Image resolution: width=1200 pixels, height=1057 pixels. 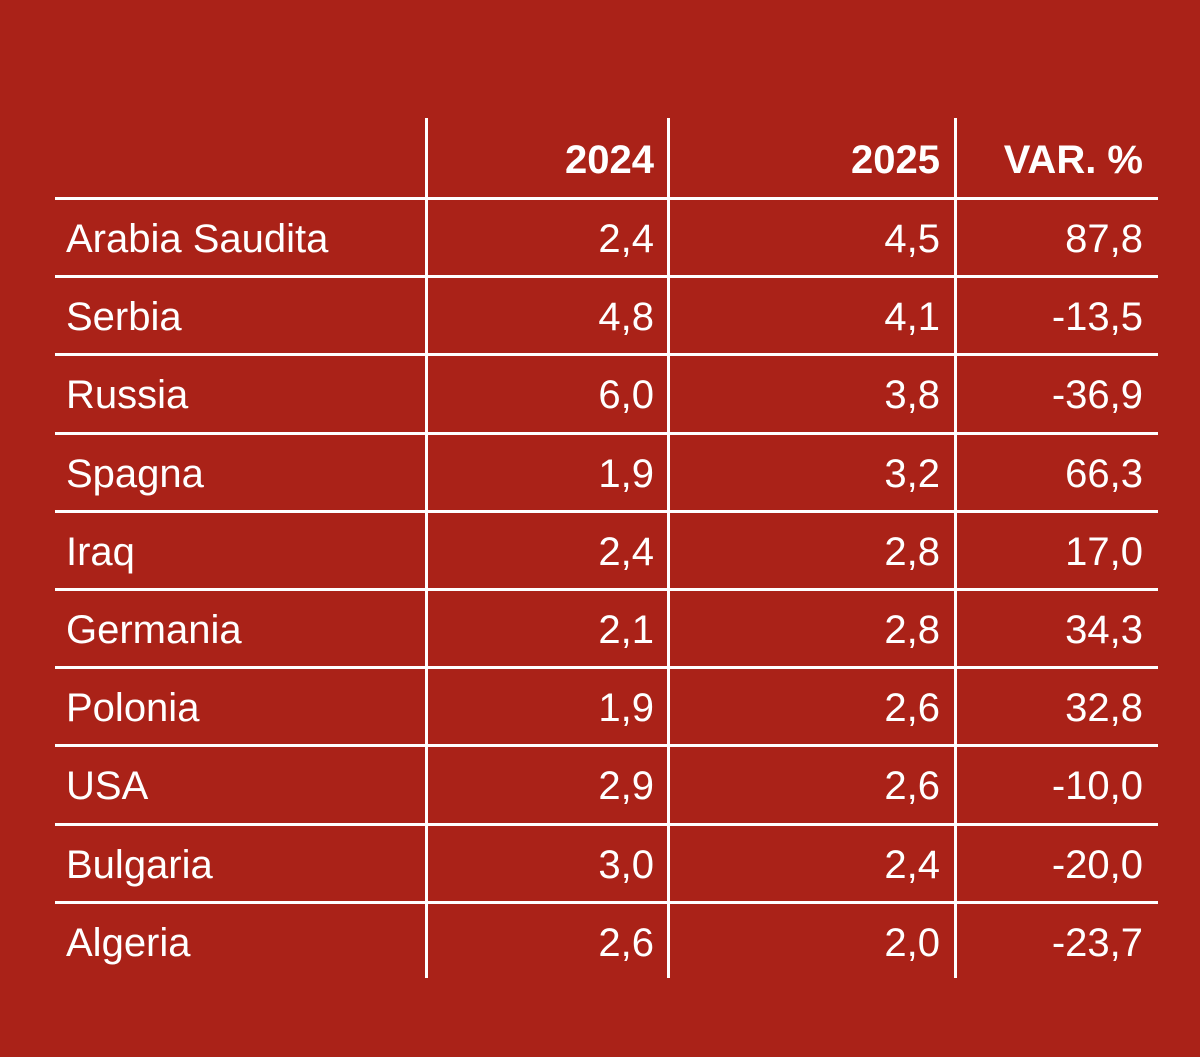 What do you see at coordinates (912, 239) in the screenshot?
I see `value-2025-cell: 4,5` at bounding box center [912, 239].